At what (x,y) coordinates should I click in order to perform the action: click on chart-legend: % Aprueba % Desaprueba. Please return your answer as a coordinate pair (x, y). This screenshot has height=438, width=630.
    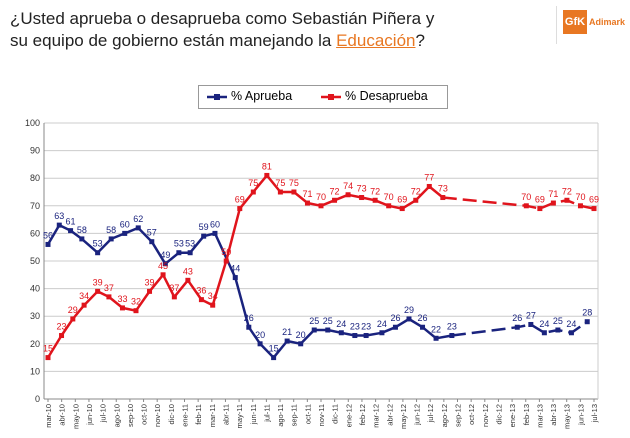
    Looking at the image, I should click on (323, 97).